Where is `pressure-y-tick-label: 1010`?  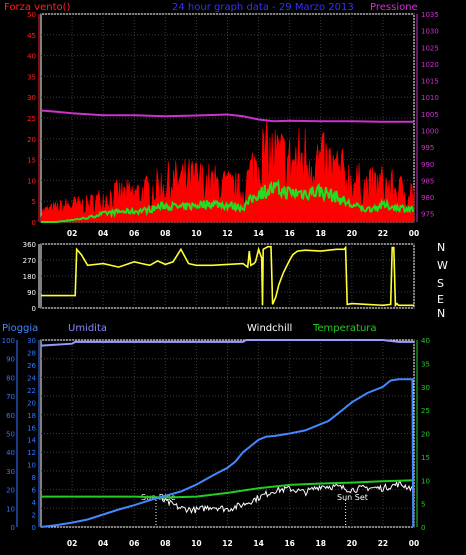 pressure-y-tick-label: 1010 is located at coordinates (430, 98).